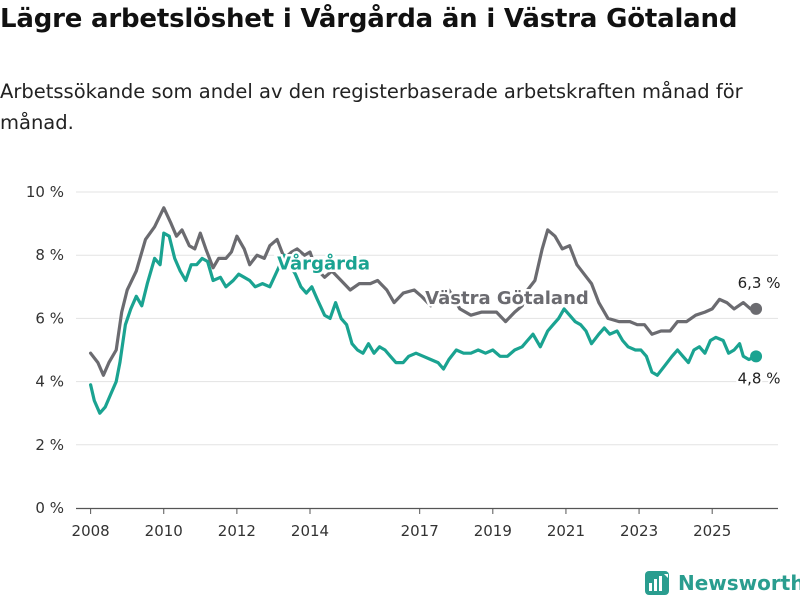 This screenshot has height=600, width=800. I want to click on x-tick-label: 2010, so click(164, 531).